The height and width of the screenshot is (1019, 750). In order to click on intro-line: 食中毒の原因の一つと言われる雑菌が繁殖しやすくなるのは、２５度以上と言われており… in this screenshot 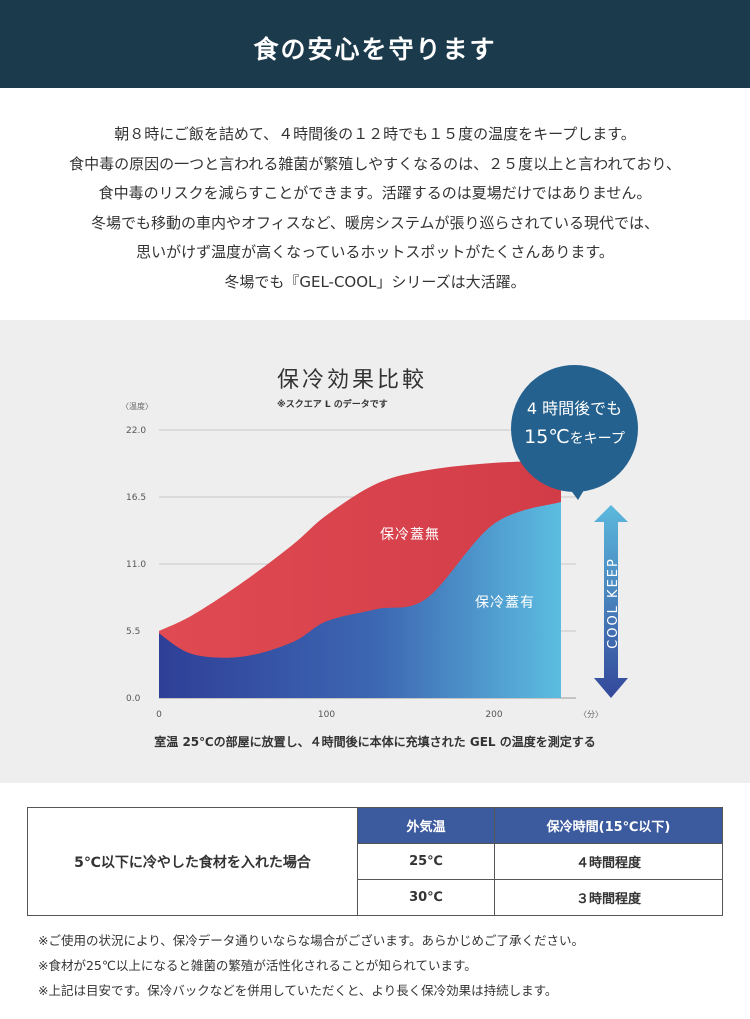, I will do `click(375, 163)`.